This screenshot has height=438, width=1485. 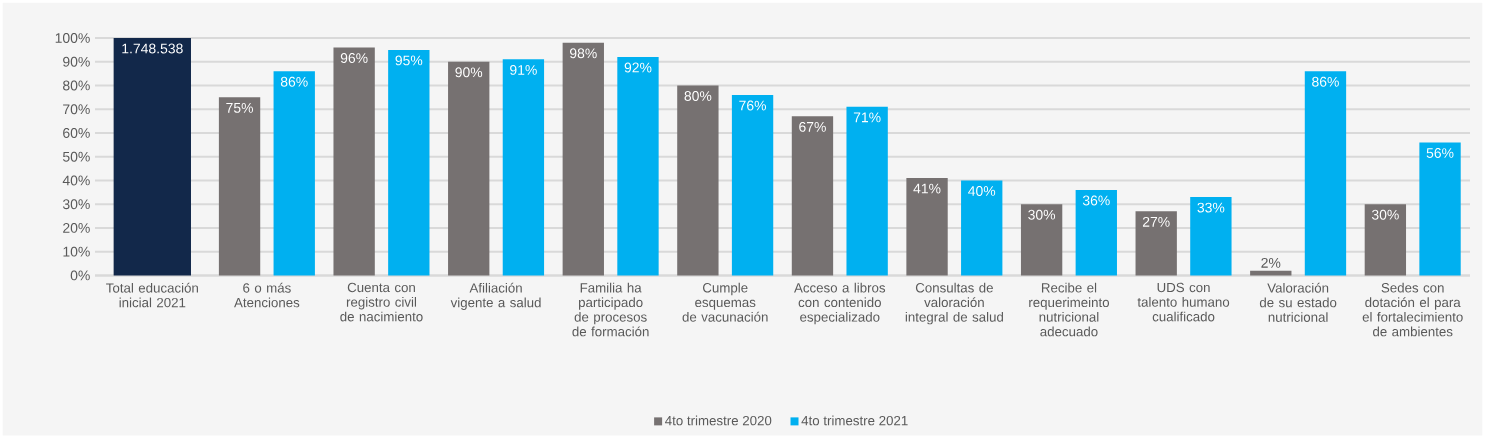 What do you see at coordinates (267, 295) in the screenshot?
I see `x-tick-label: 6 o más Atenciones` at bounding box center [267, 295].